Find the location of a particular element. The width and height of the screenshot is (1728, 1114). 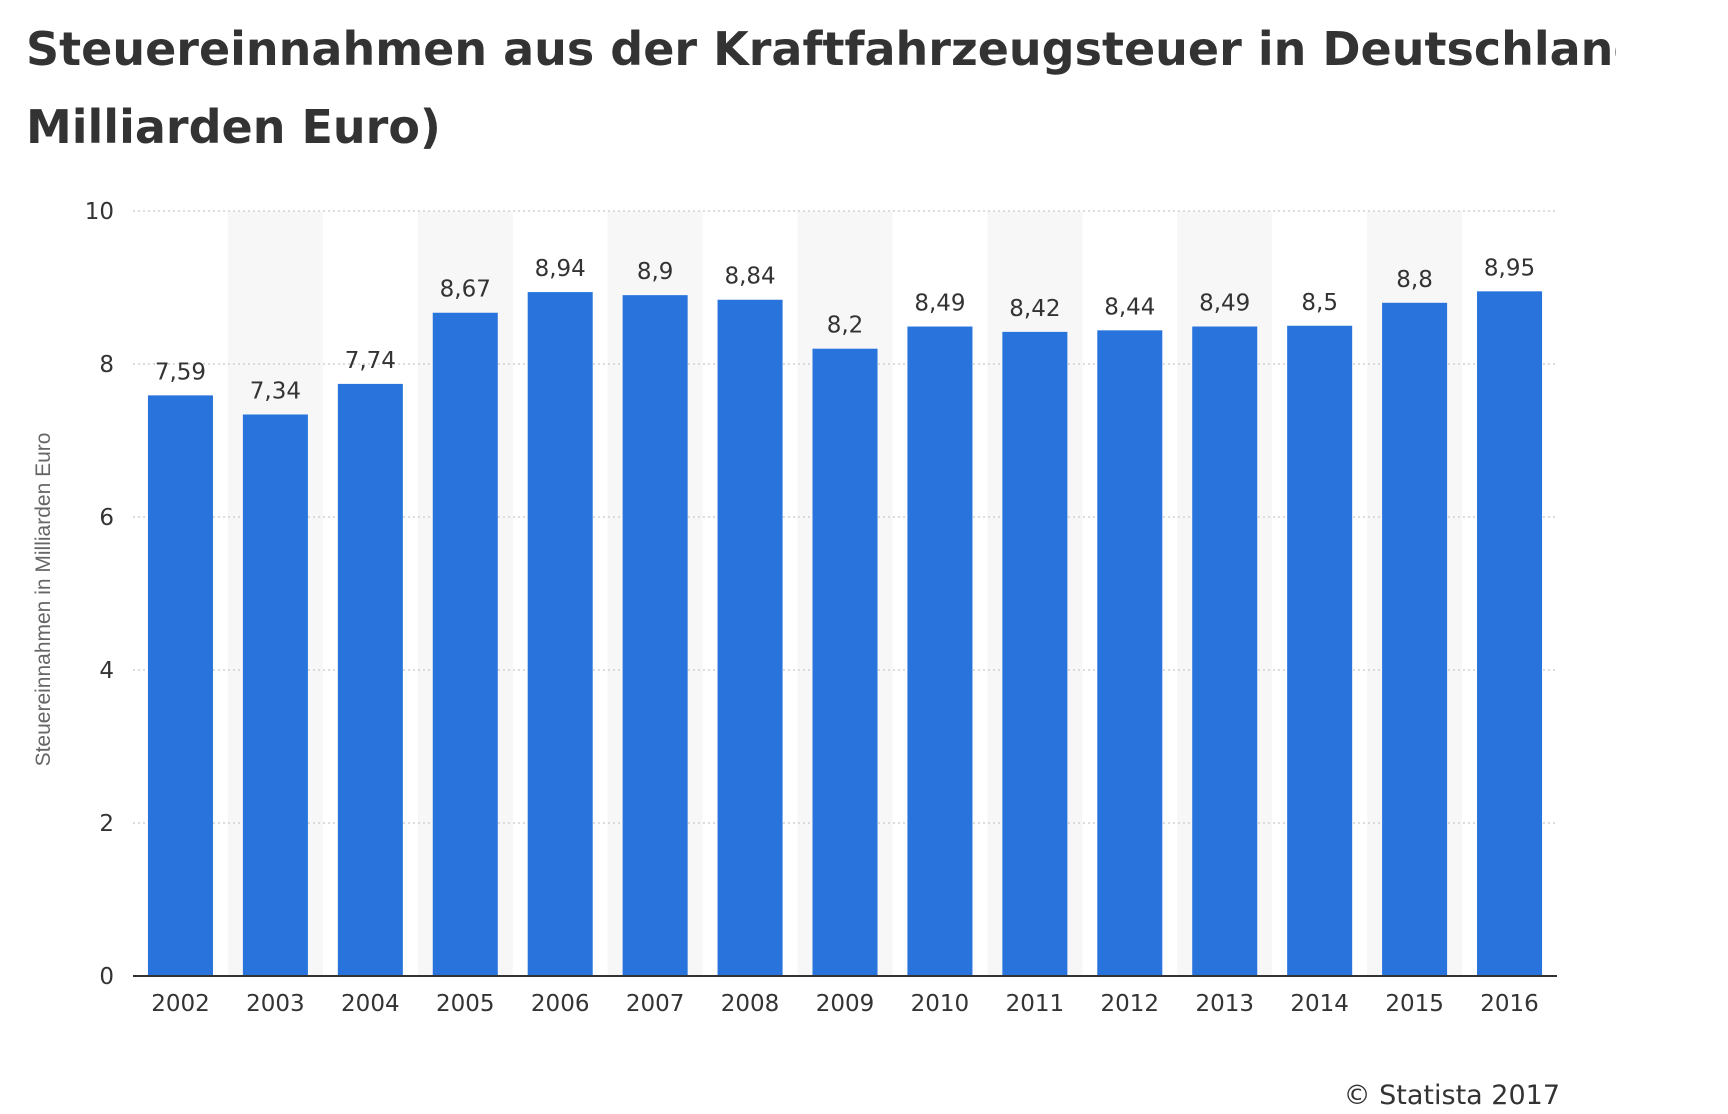

x-tick-label: 2015 is located at coordinates (1414, 1004).